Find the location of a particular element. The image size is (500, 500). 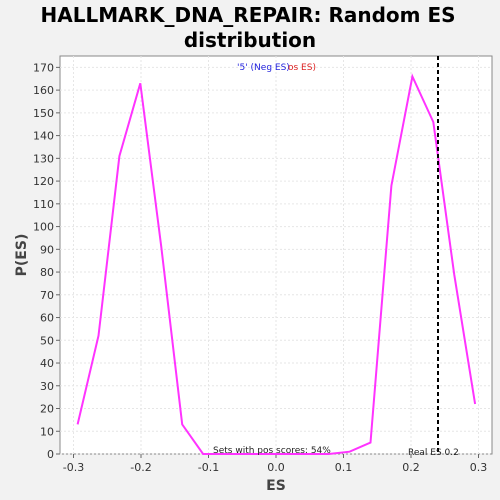

x-tick-label: 0.2 is located at coordinates (411, 467).